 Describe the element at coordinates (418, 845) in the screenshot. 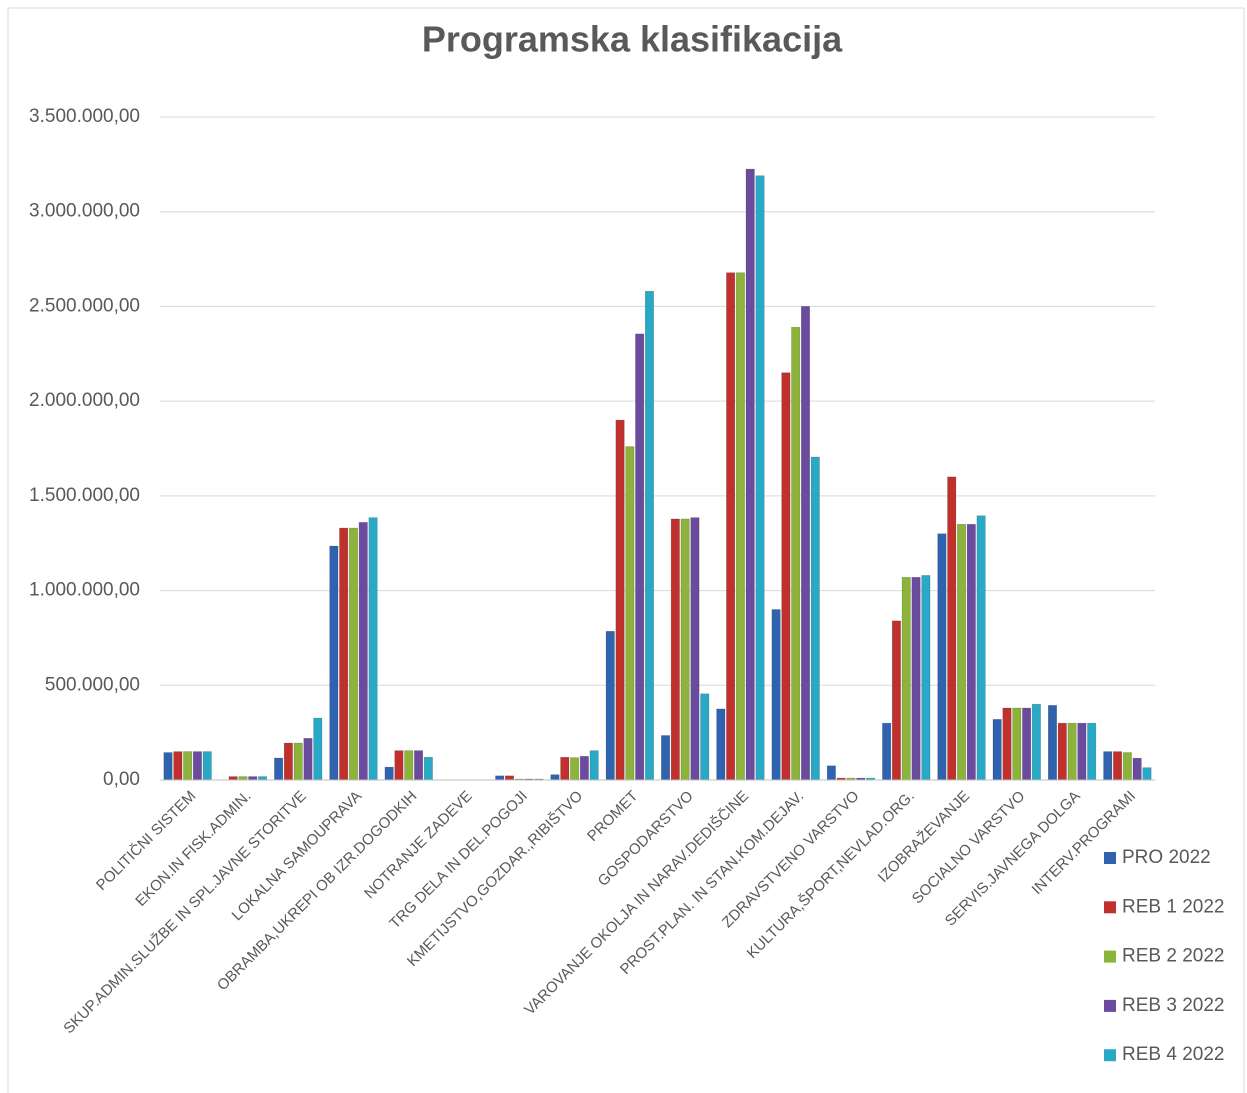

I see `x-tick-label: NOTRANJE ZADEVE` at that location.